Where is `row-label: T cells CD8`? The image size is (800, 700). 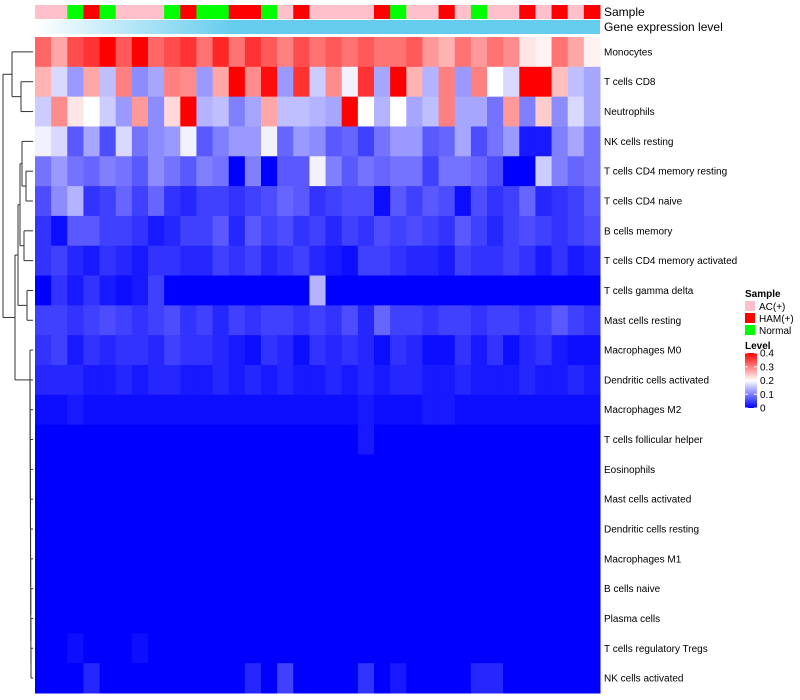 row-label: T cells CD8 is located at coordinates (630, 82).